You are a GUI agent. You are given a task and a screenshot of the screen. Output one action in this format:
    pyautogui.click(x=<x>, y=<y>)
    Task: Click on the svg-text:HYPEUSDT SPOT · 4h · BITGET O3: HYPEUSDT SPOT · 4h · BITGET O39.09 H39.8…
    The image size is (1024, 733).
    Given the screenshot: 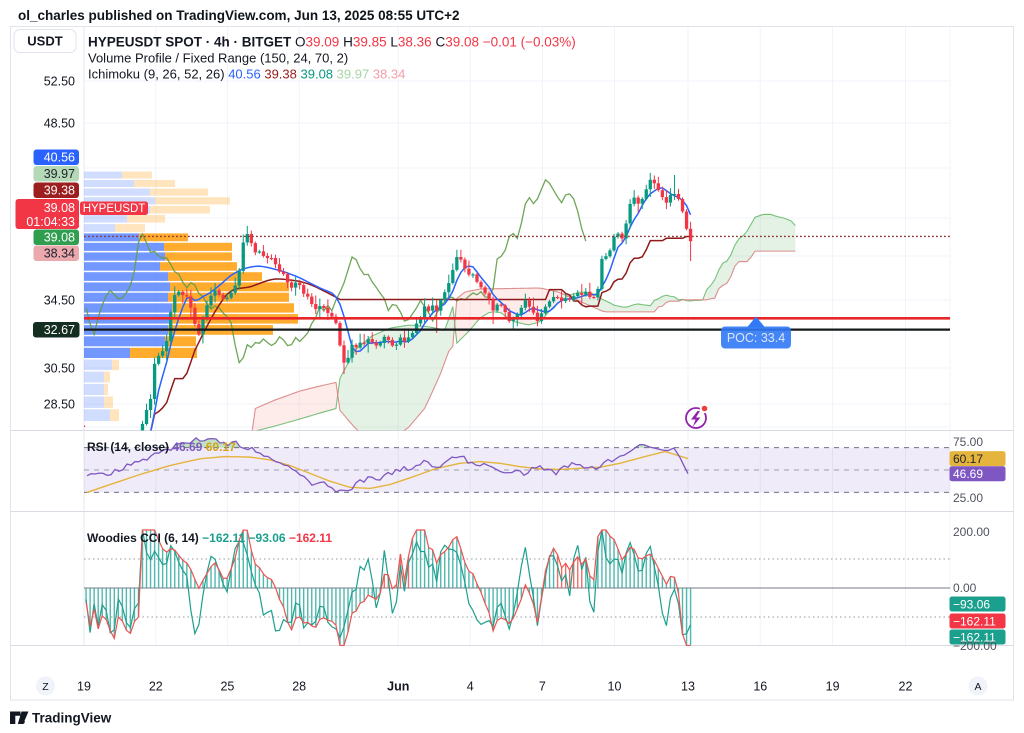 What is the action you would take?
    pyautogui.click(x=332, y=42)
    